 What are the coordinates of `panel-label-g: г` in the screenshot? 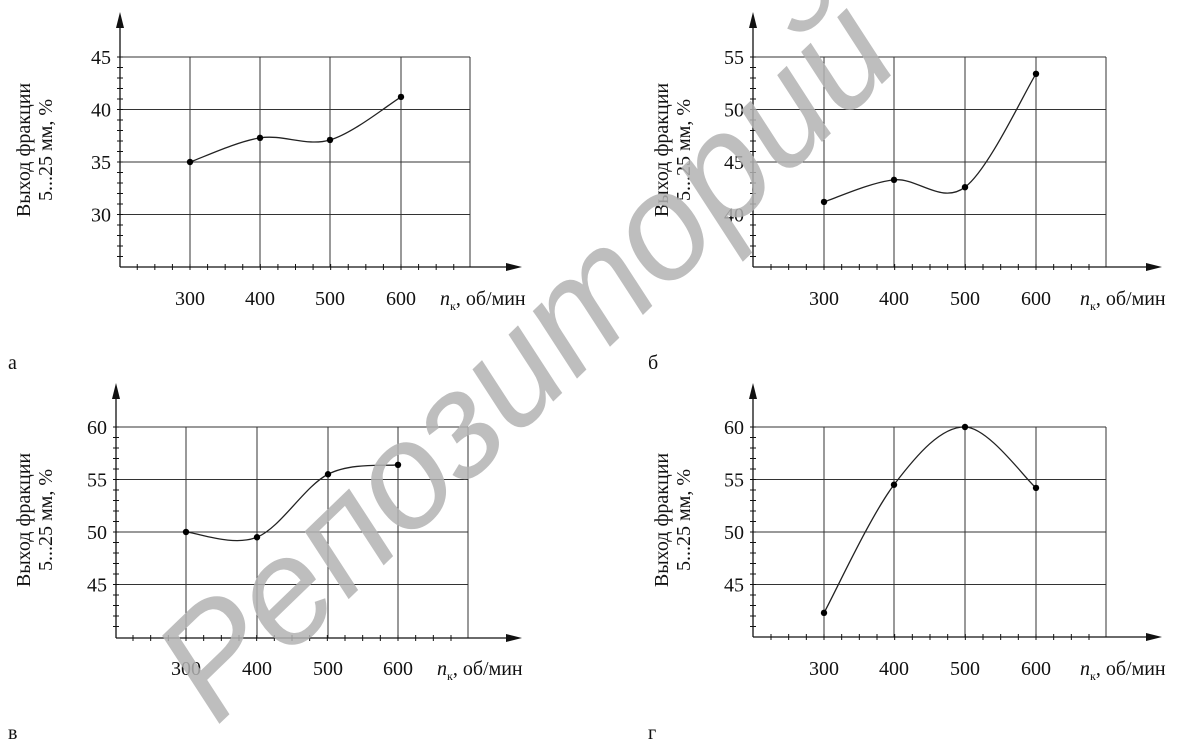 It's located at (652, 733).